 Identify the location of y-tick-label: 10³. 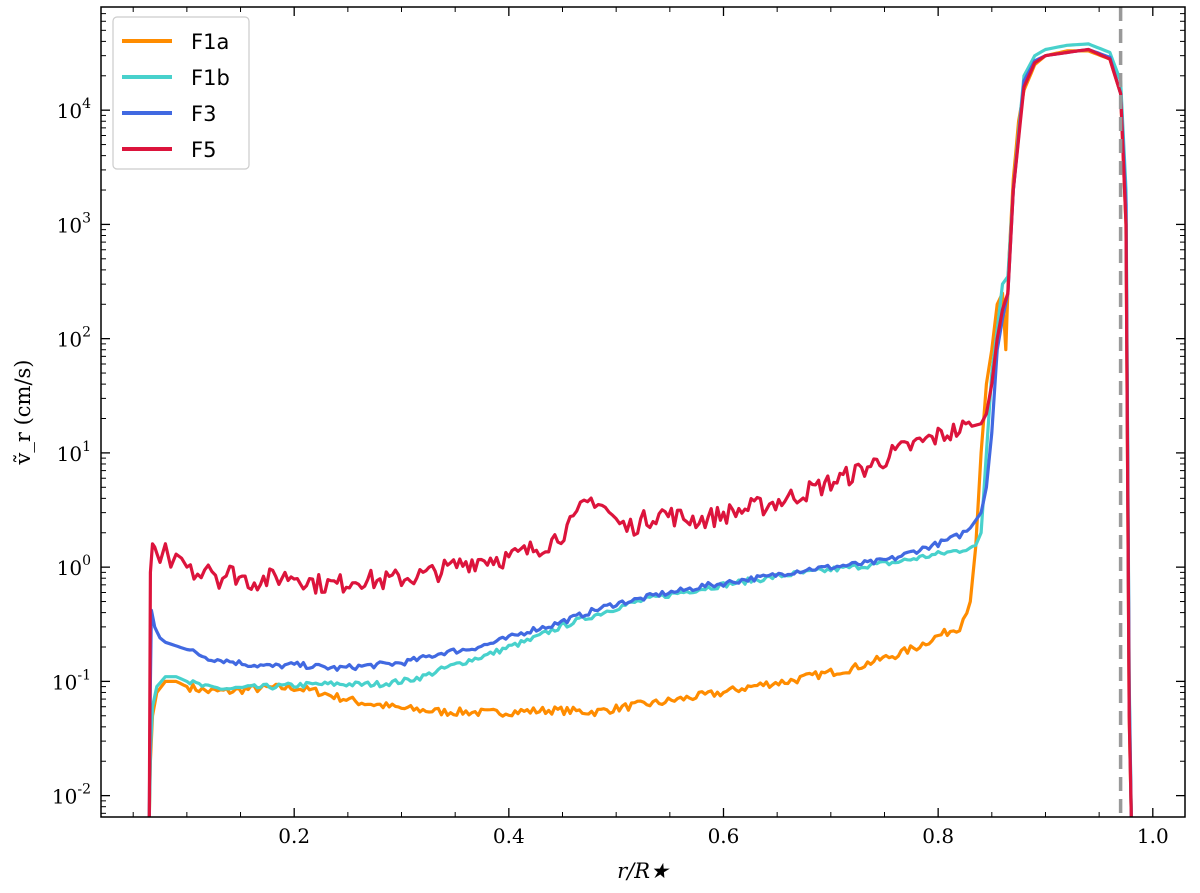
(74, 223).